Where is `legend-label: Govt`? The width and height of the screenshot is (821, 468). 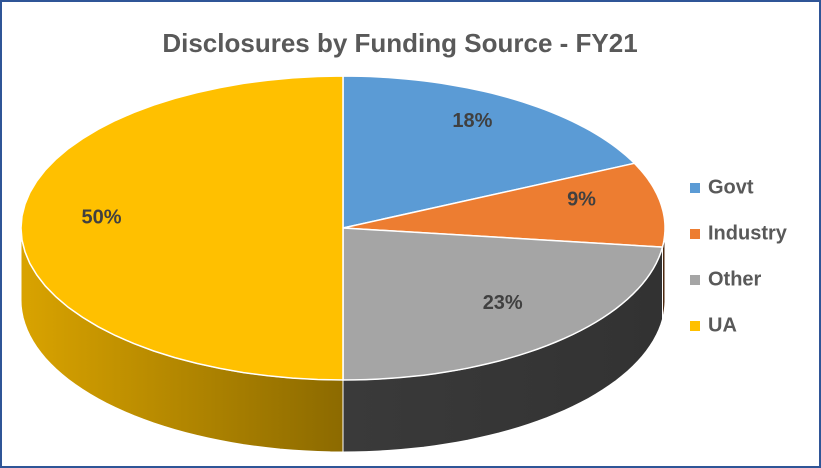 legend-label: Govt is located at coordinates (731, 187).